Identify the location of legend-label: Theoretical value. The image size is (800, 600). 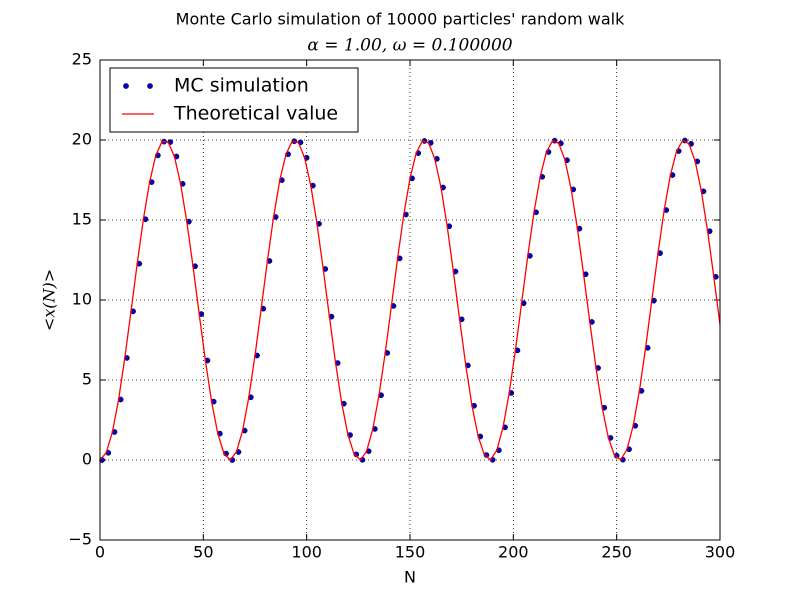
(255, 114).